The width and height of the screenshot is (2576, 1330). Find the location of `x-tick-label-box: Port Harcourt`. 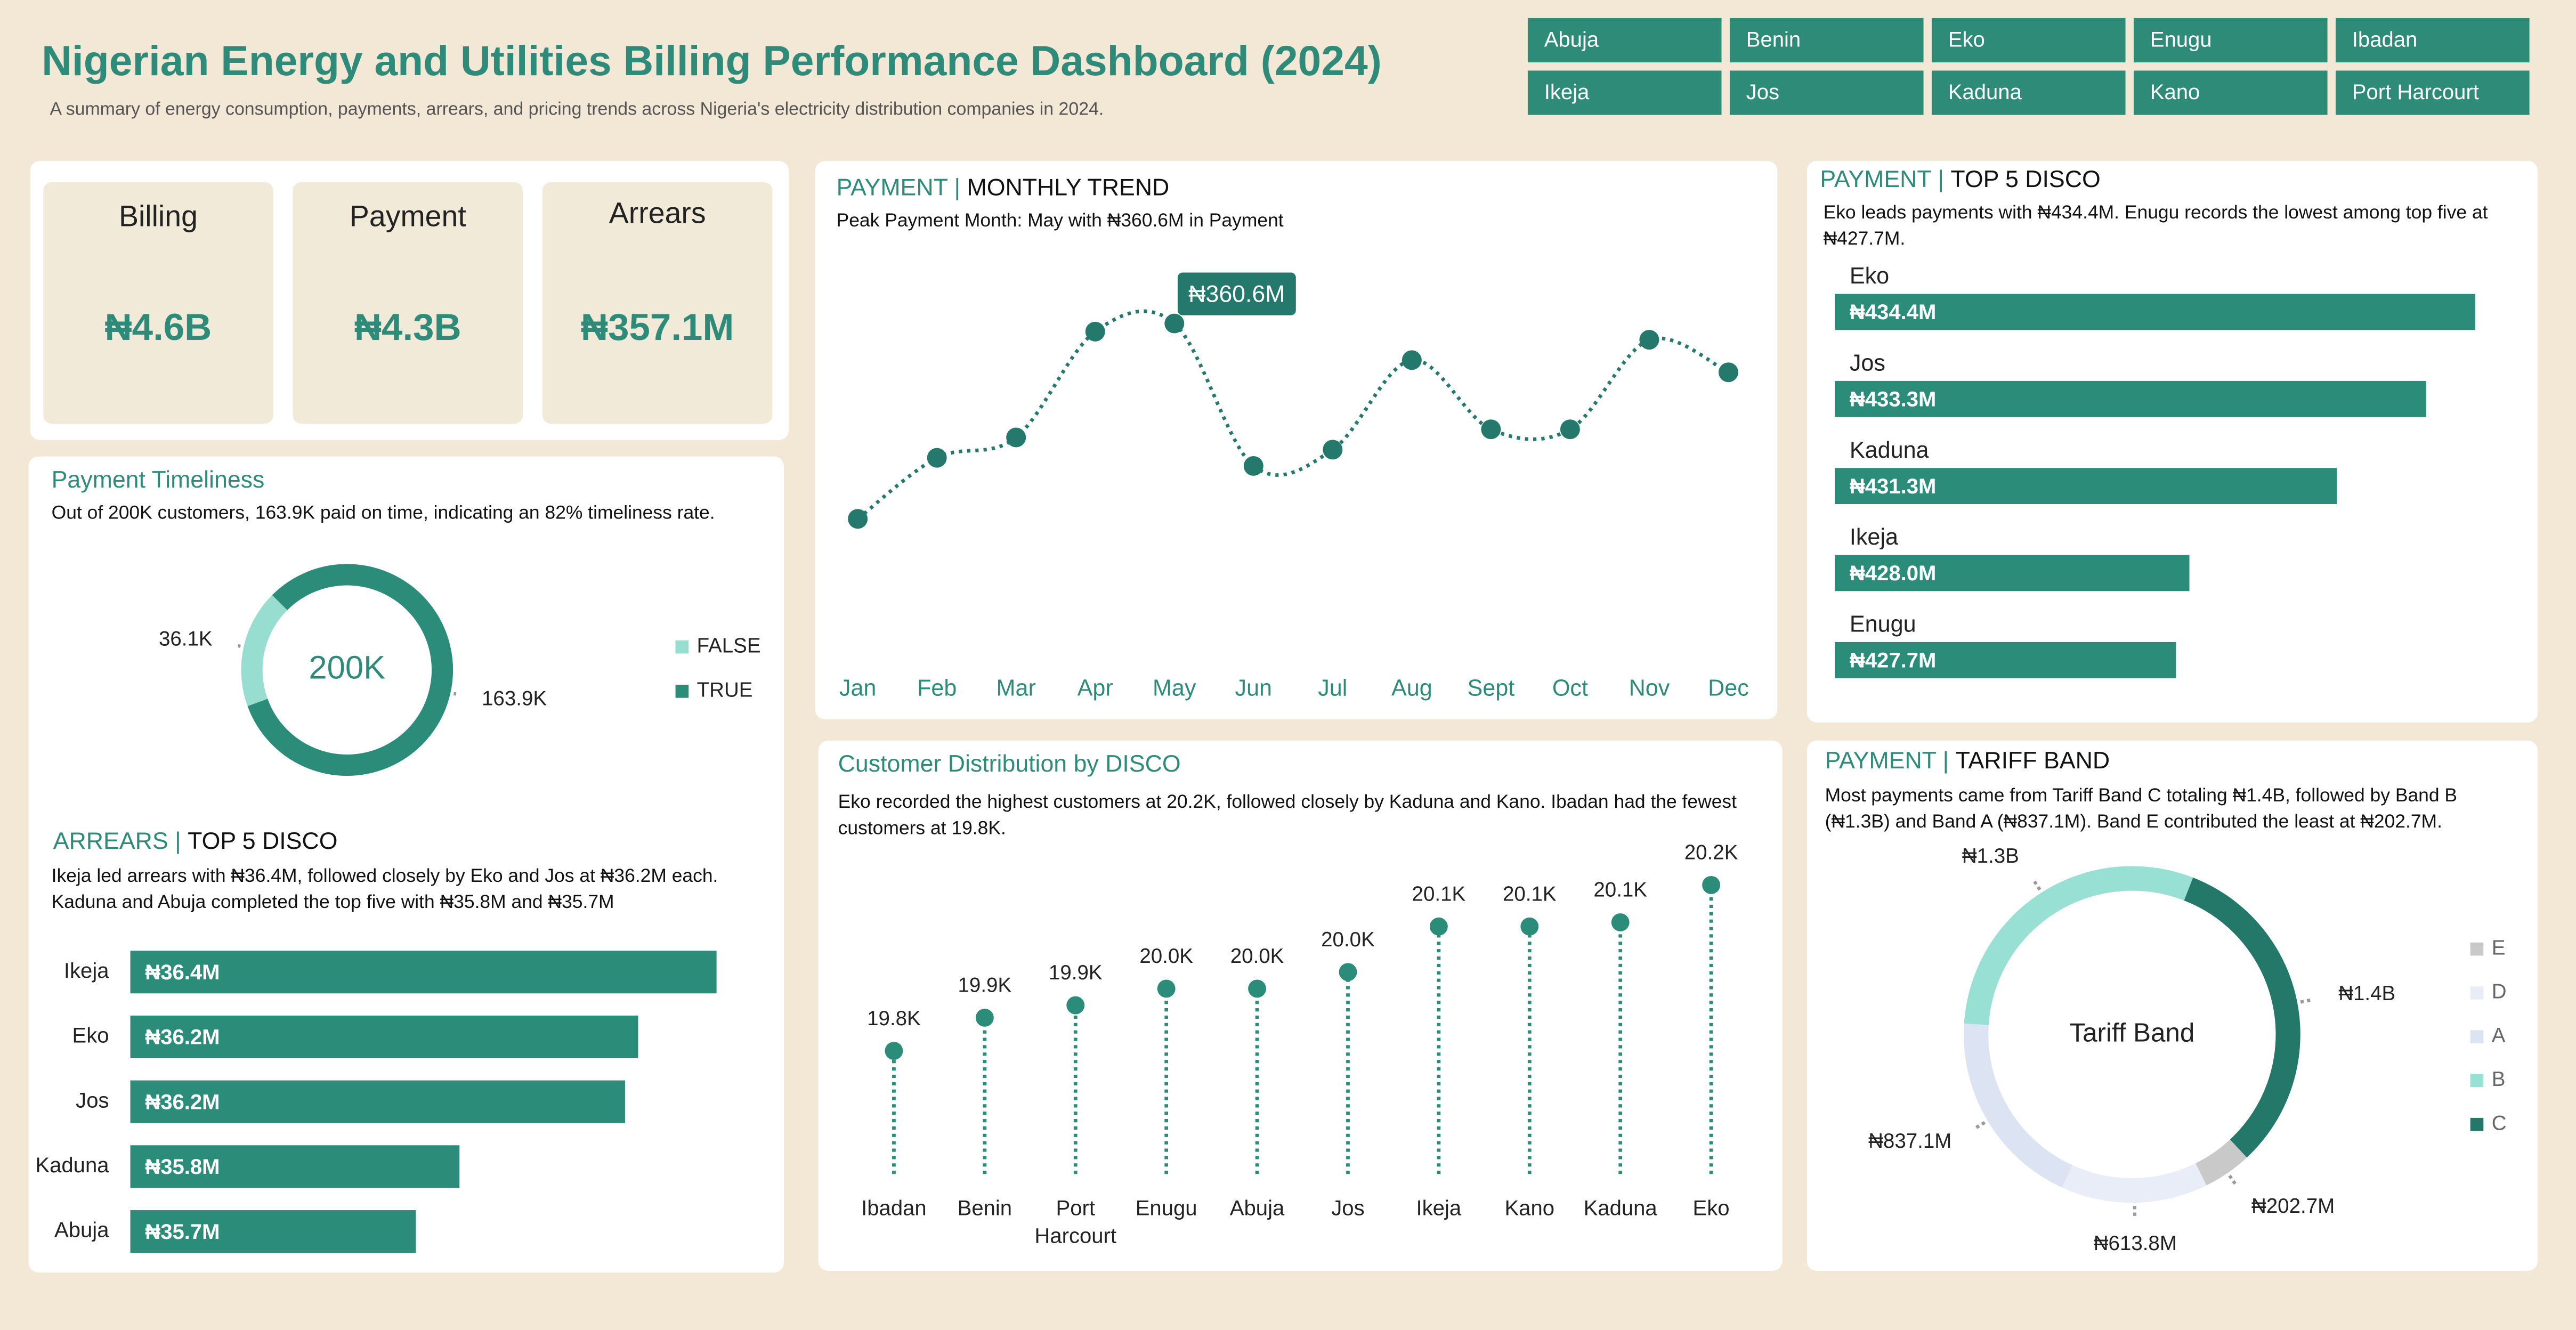

x-tick-label-box: Port Harcourt is located at coordinates (1075, 1221).